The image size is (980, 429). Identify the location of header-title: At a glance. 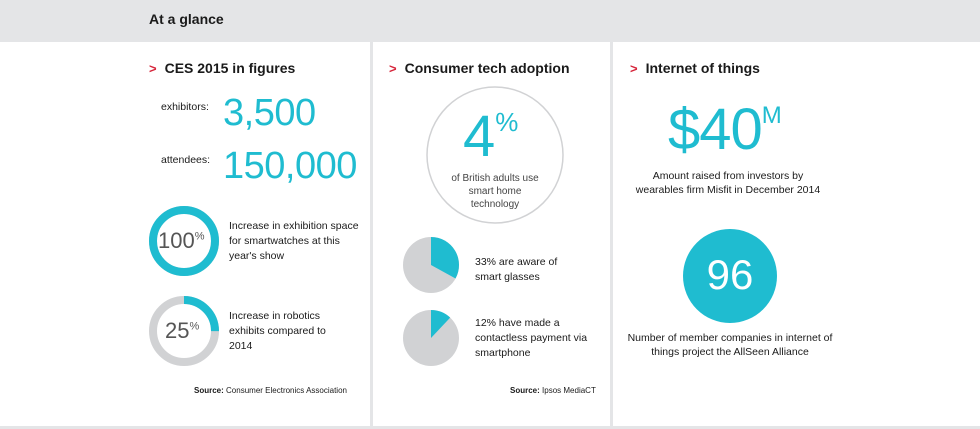
(186, 19).